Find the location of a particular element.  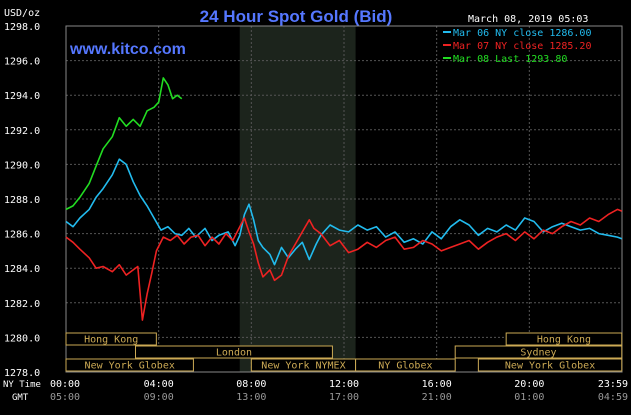

legend-entry-2: Mar 07 NY close 1285.20 is located at coordinates (522, 46).